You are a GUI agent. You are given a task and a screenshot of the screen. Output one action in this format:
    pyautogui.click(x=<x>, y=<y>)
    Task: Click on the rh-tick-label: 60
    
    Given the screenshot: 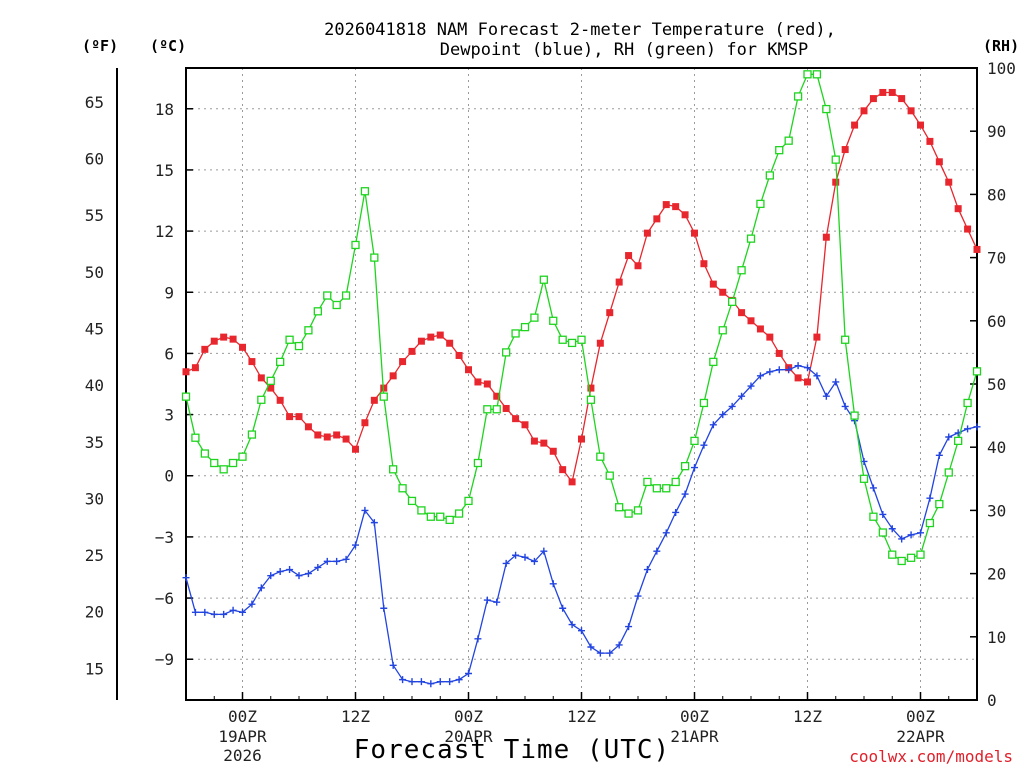 What is the action you would take?
    pyautogui.click(x=996, y=321)
    